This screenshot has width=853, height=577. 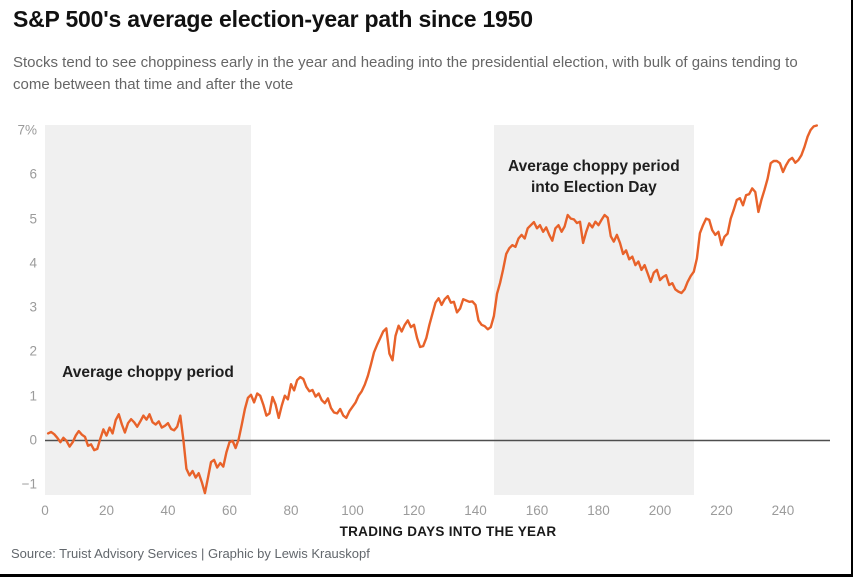 I want to click on x-axis-tick-label: 200, so click(x=660, y=510).